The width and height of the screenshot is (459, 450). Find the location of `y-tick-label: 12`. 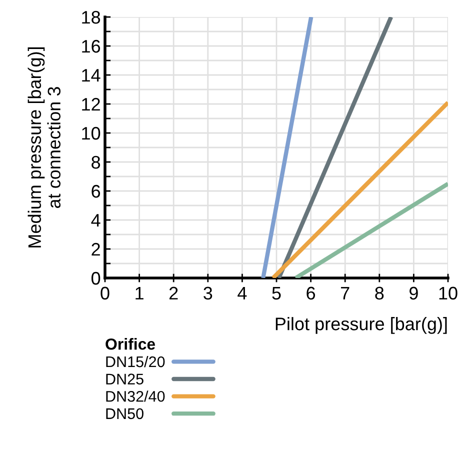

y-tick-label: 12 is located at coordinates (91, 104).